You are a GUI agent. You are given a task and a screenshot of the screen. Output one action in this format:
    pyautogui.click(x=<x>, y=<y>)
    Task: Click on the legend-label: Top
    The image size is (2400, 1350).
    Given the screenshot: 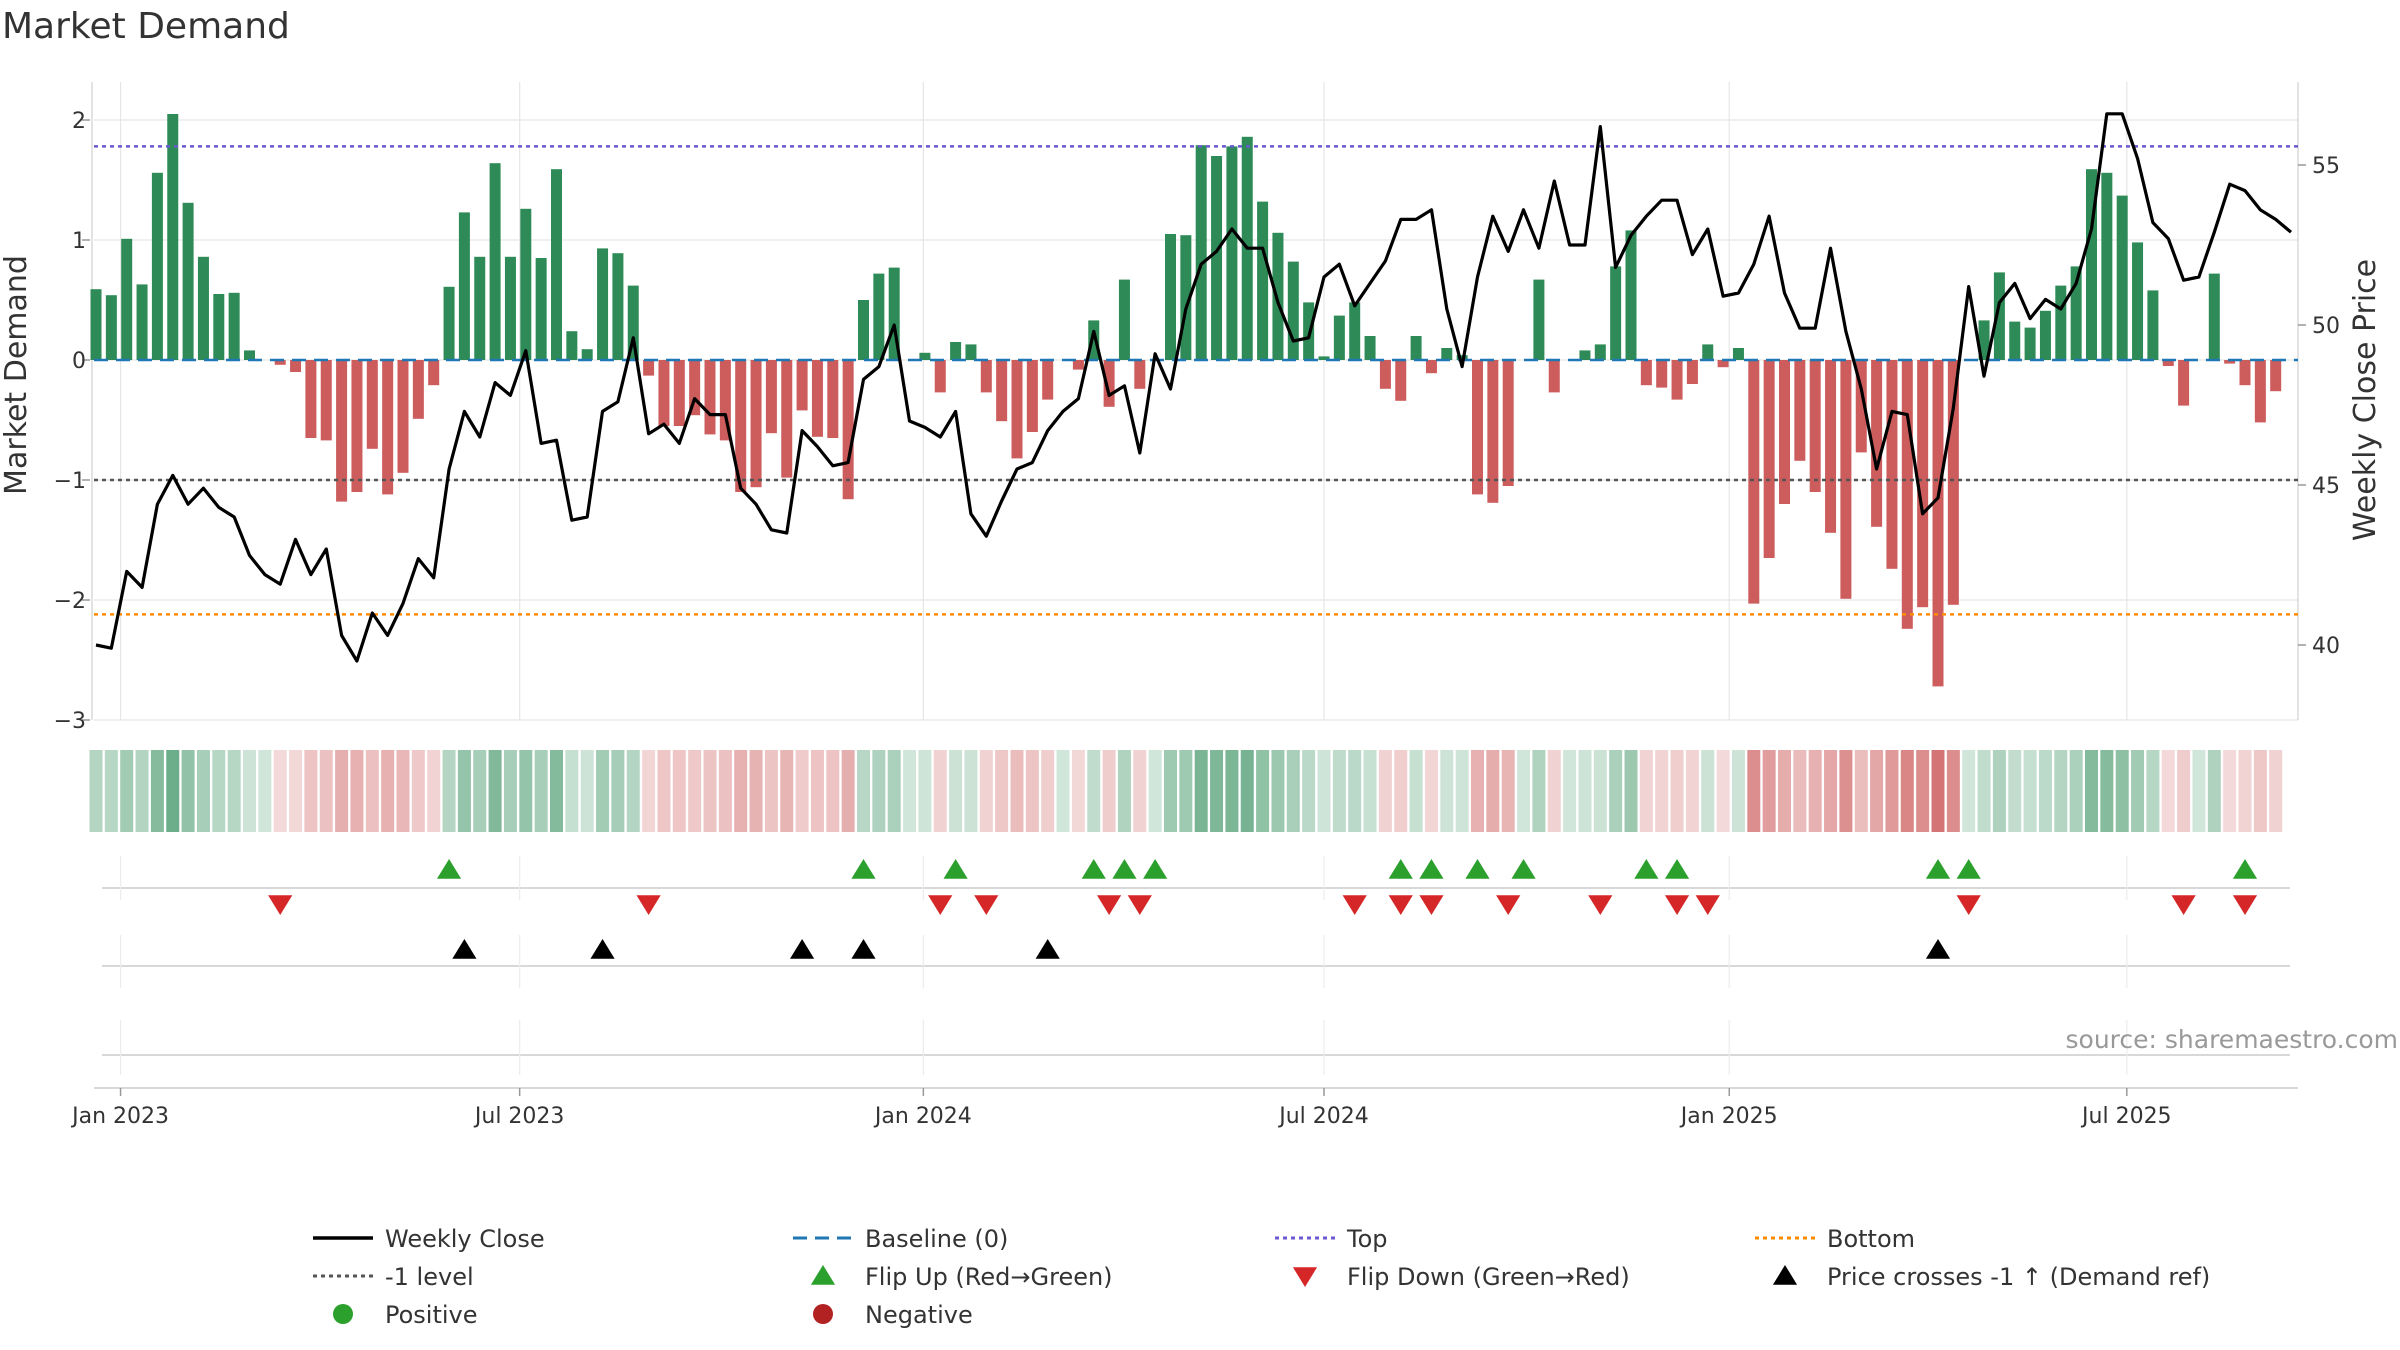 What is the action you would take?
    pyautogui.click(x=1367, y=1239)
    